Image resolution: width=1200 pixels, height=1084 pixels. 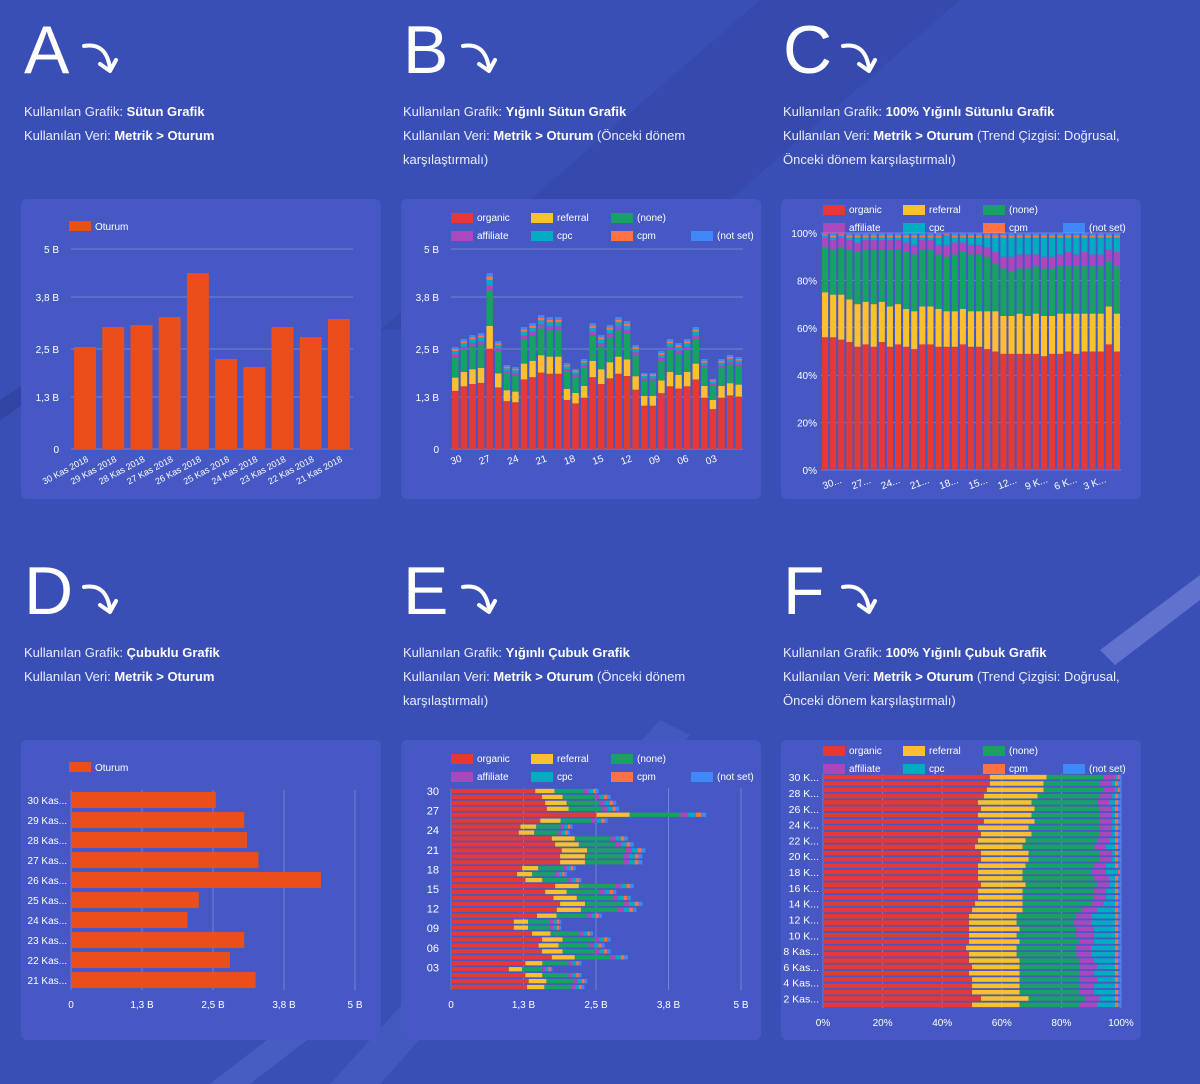 I want to click on curved-arrow-icon, so click(x=479, y=599).